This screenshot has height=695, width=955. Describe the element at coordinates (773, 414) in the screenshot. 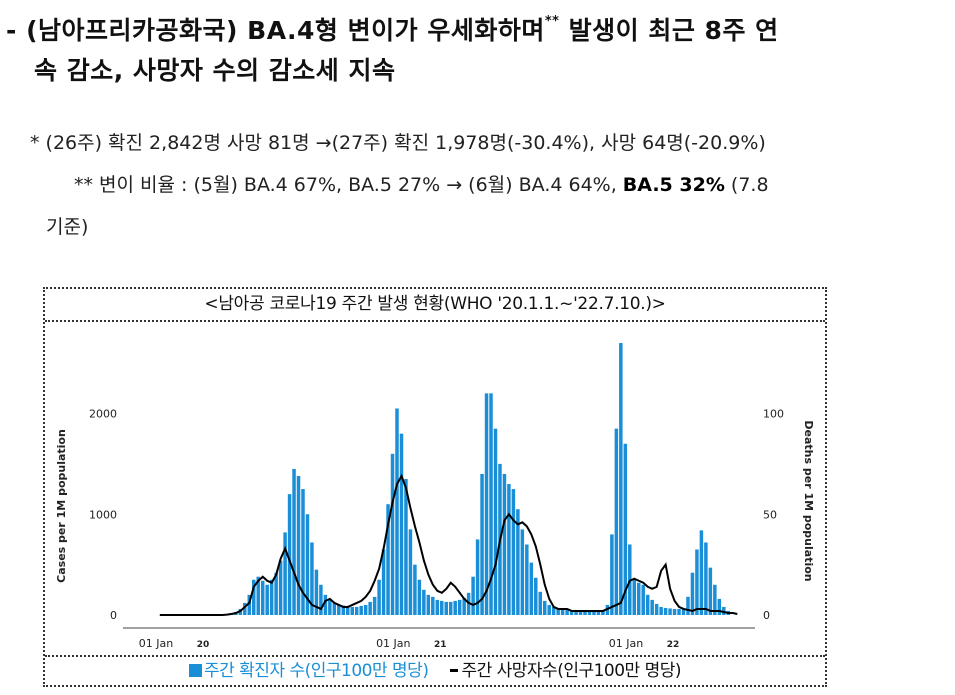

I see `y-right-tick: 100` at that location.